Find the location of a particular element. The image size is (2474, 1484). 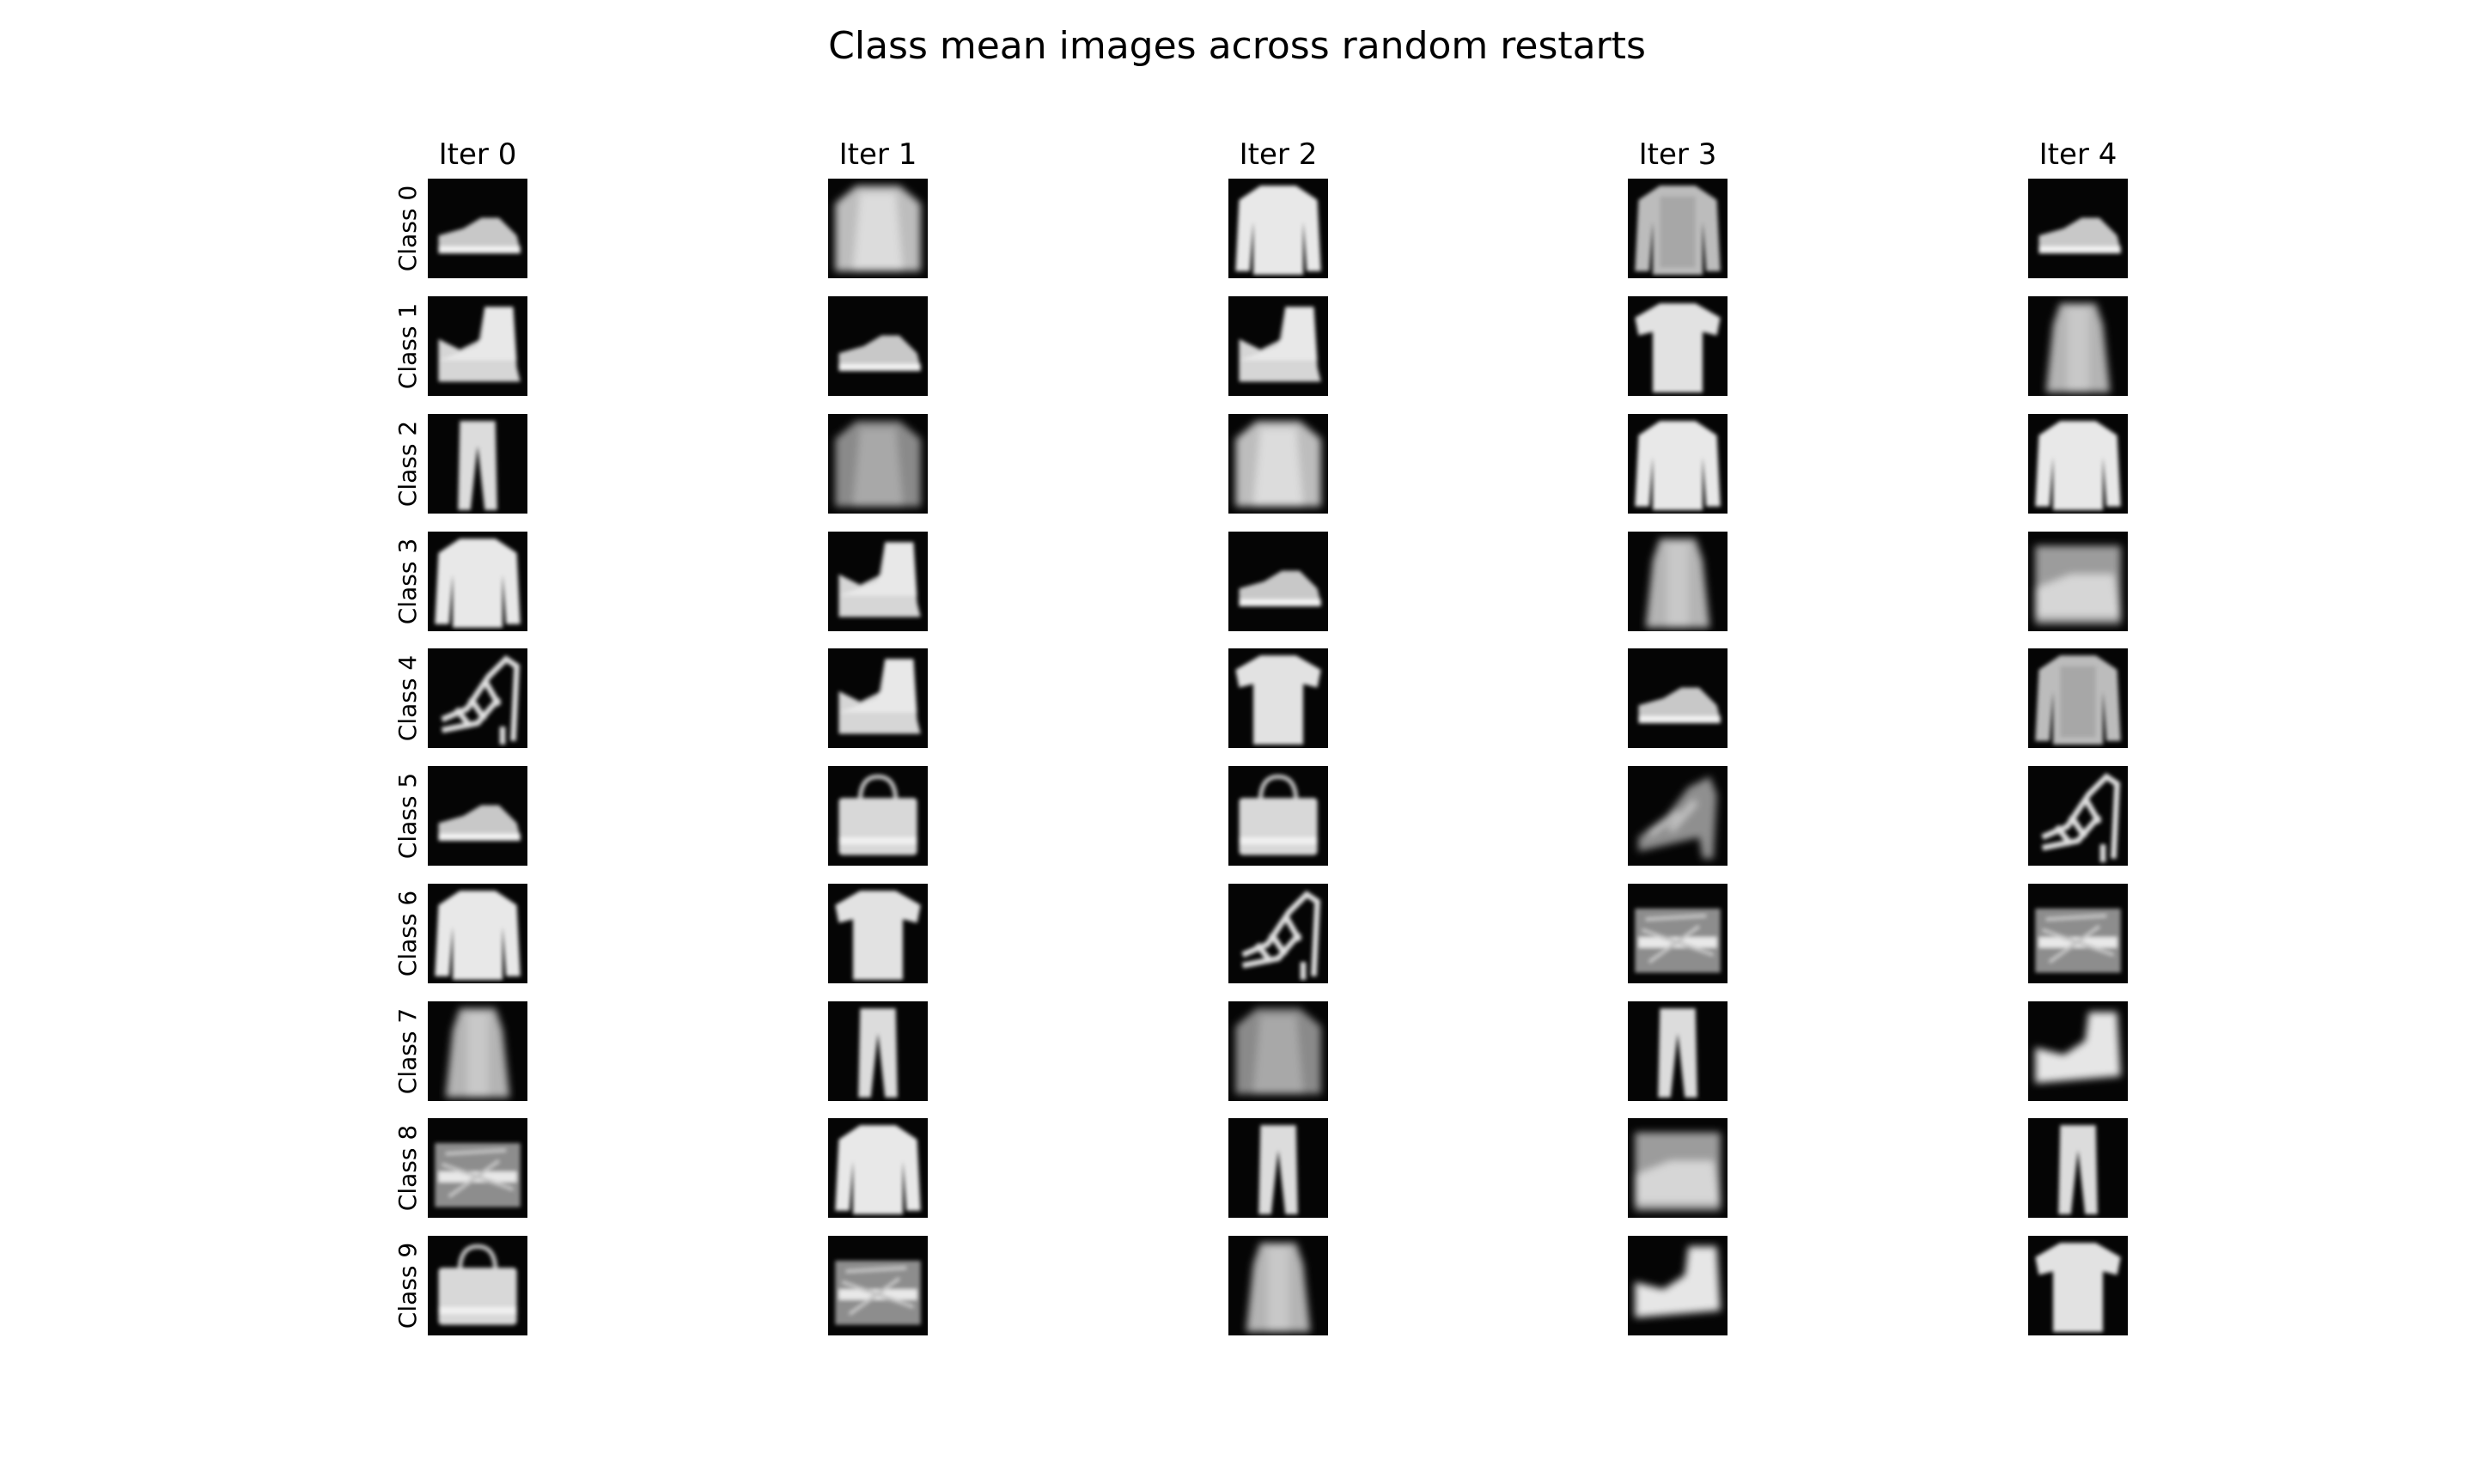

column-title: Iter 3 is located at coordinates (1677, 154).